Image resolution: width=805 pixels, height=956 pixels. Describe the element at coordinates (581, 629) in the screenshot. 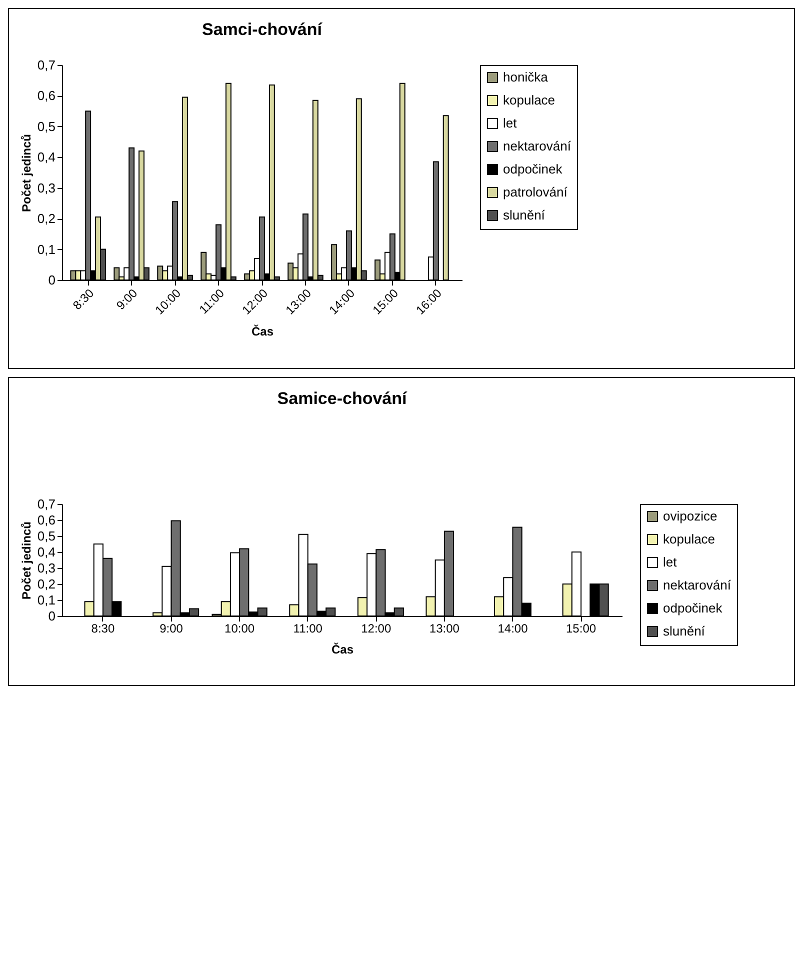

I see `x-tick-label: 15:00` at that location.